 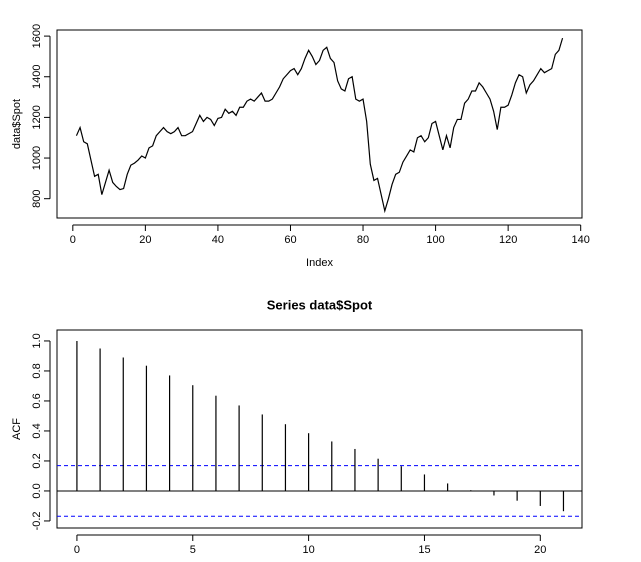 What do you see at coordinates (319, 263) in the screenshot?
I see `x-axis-label: Index` at bounding box center [319, 263].